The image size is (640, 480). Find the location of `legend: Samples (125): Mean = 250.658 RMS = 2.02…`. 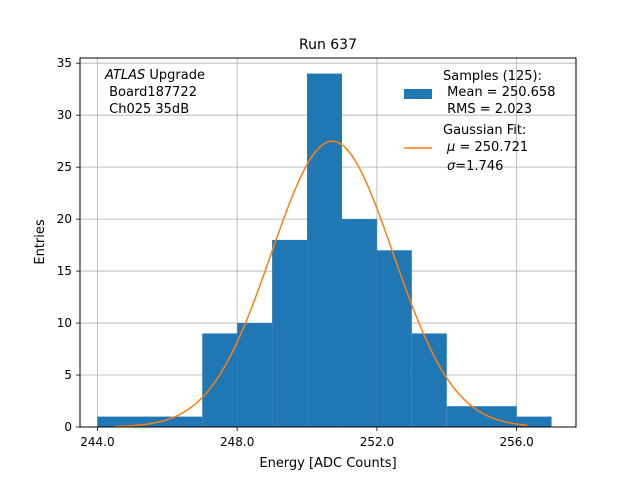

legend: Samples (125): Mean = 250.658 RMS = 2.02… is located at coordinates (479, 121).